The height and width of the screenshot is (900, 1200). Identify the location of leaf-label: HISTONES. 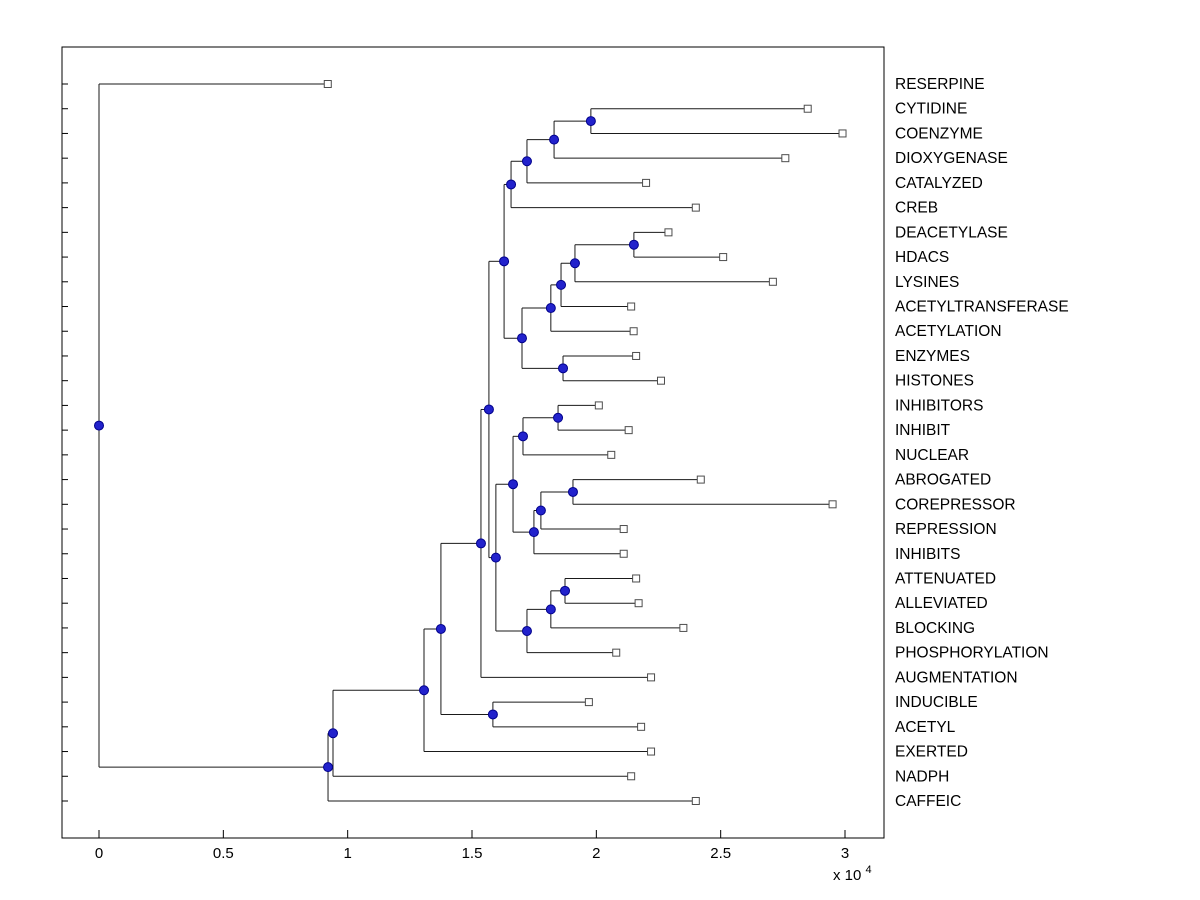
(934, 381).